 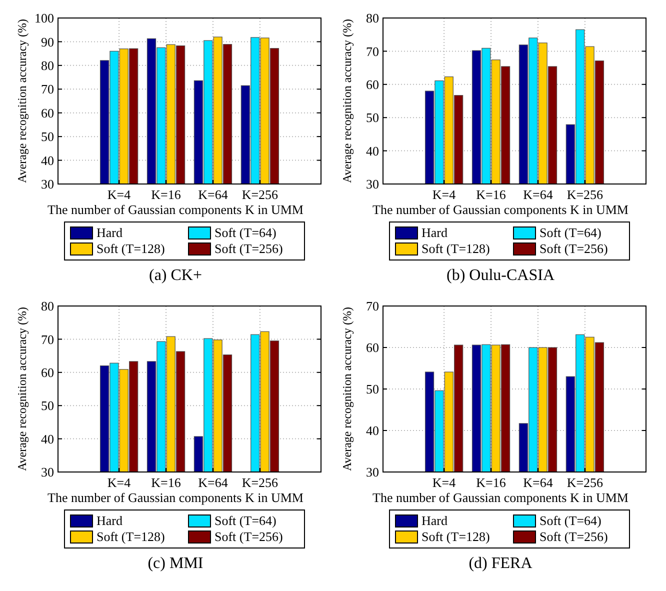 I want to click on text: (b) Oulu-CASIA, so click(x=500, y=275).